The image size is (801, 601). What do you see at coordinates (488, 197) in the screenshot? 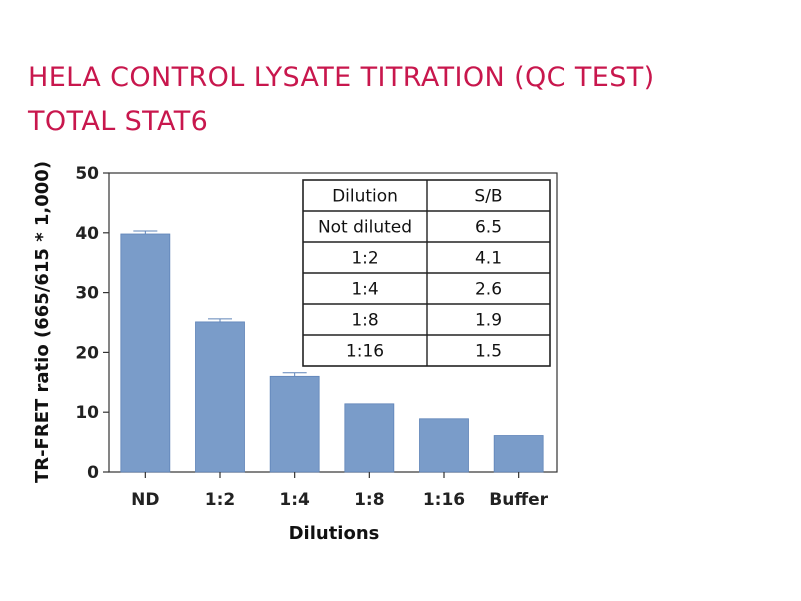
I see `table-header-1: S/B` at bounding box center [488, 197].